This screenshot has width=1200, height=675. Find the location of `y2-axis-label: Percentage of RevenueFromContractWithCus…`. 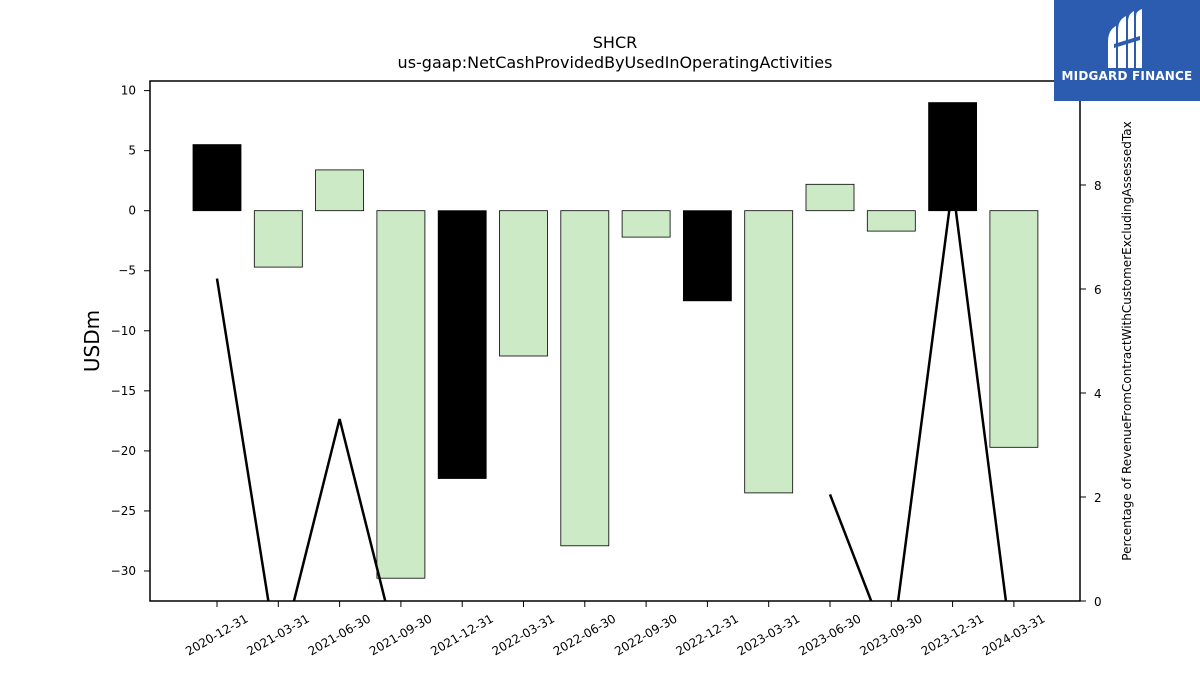

y2-axis-label: Percentage of RevenueFromContractWithCus… is located at coordinates (1127, 340).